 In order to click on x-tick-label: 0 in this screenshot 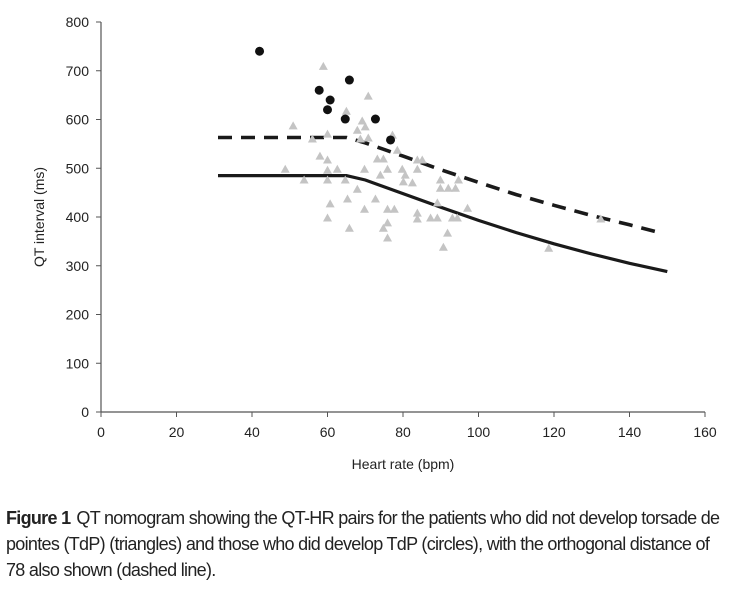, I will do `click(101, 432)`.